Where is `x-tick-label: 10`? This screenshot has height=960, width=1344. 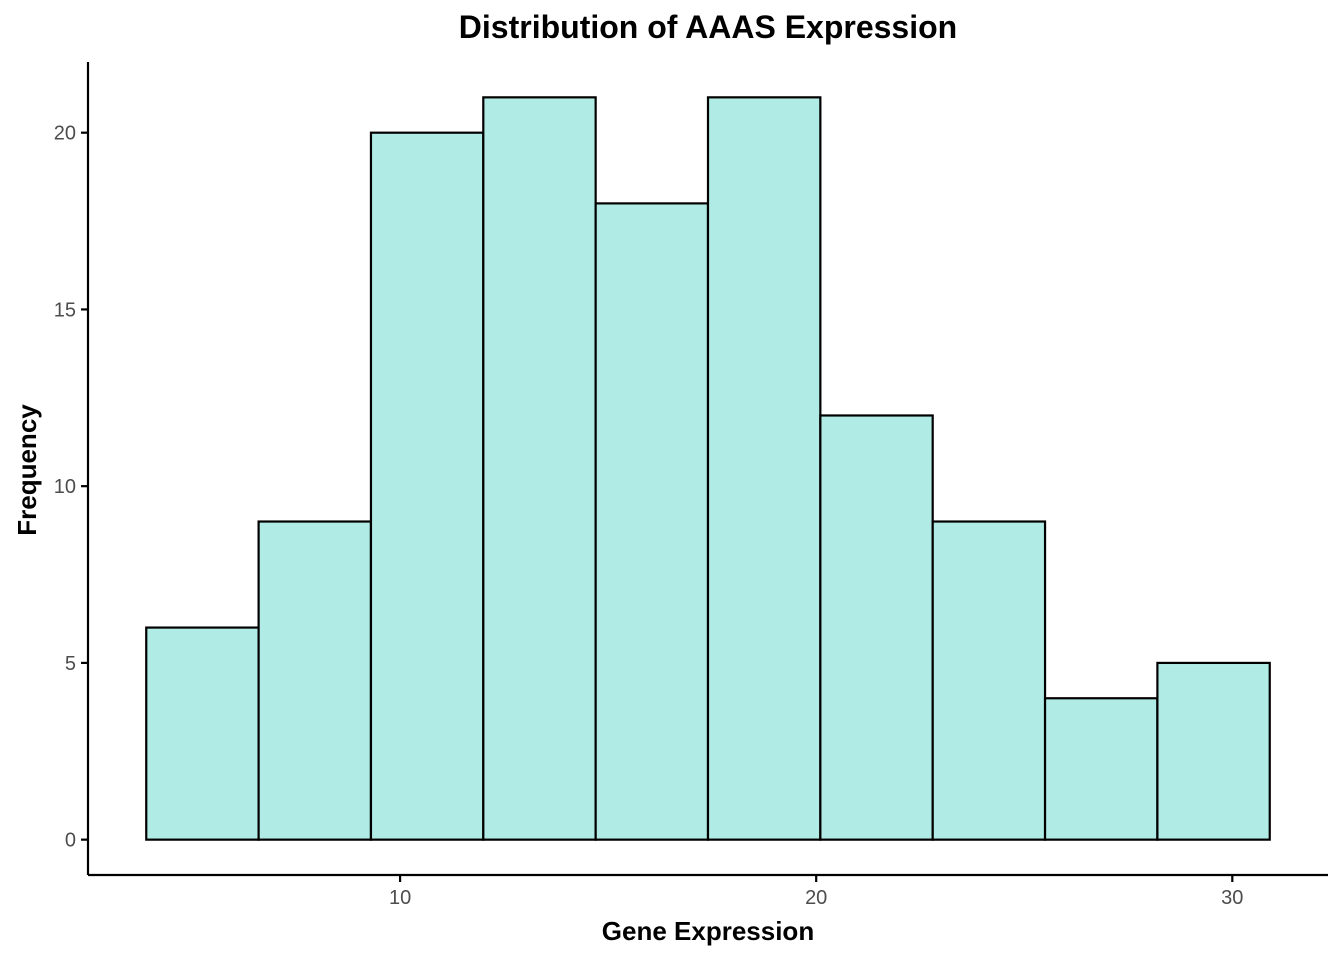
x-tick-label: 10 is located at coordinates (400, 898).